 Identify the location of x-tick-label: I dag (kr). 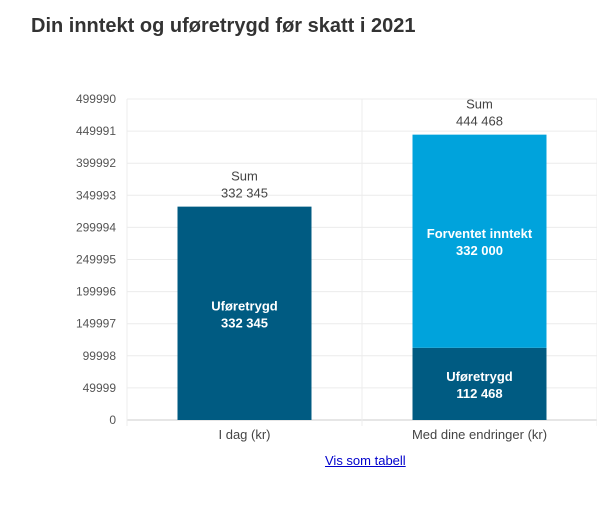
(244, 434).